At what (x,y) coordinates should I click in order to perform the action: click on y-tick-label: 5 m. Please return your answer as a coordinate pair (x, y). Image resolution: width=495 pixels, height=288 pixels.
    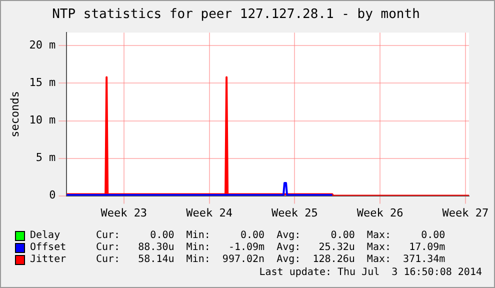
    Looking at the image, I should click on (46, 157).